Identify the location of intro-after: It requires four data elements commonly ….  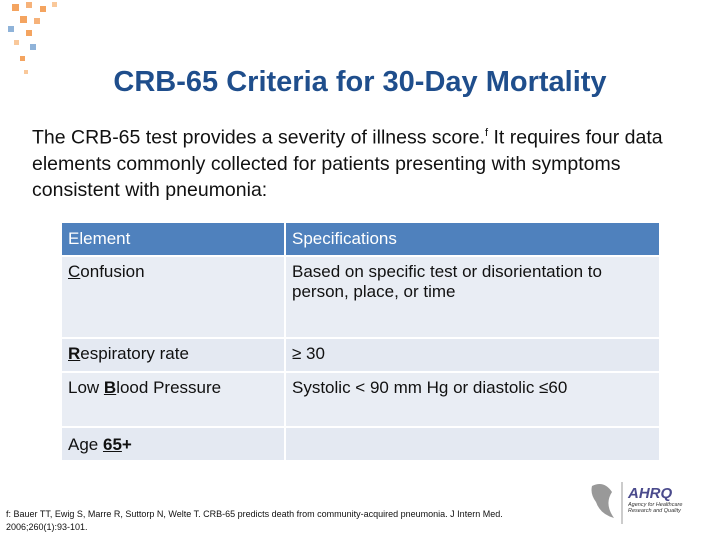
(347, 163).